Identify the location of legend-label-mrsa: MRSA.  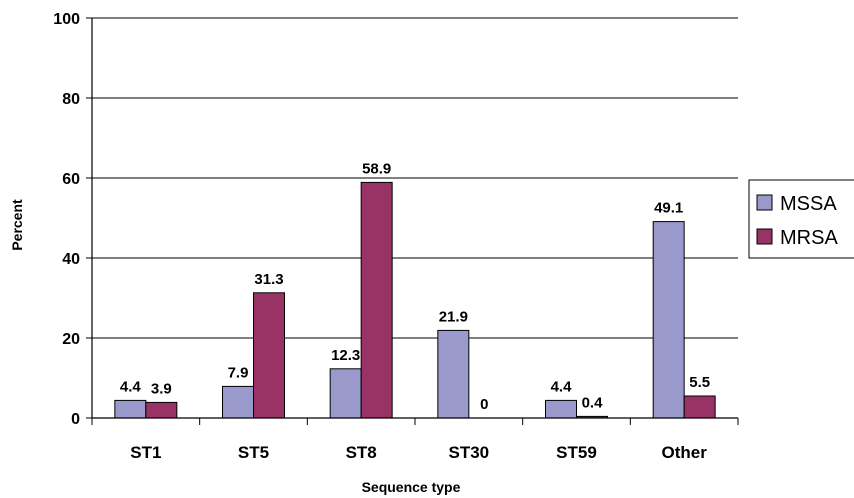
(809, 238).